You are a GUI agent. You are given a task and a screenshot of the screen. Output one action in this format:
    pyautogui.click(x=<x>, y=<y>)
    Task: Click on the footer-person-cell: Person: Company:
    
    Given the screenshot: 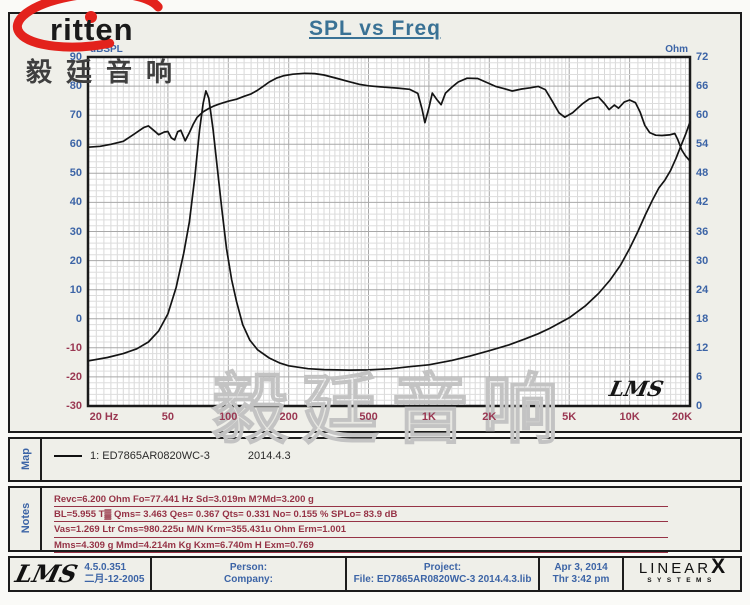 What is the action you would take?
    pyautogui.click(x=249, y=574)
    